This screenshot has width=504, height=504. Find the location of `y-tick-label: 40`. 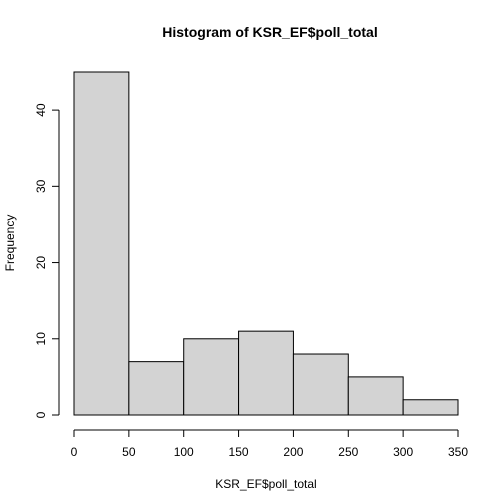

y-tick-label: 40 is located at coordinates (41, 110).